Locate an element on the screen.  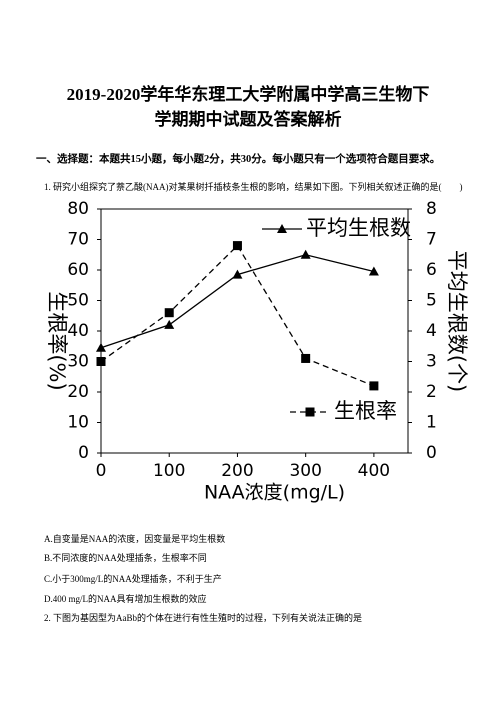
y-tick-label: 0 is located at coordinates (83, 453).